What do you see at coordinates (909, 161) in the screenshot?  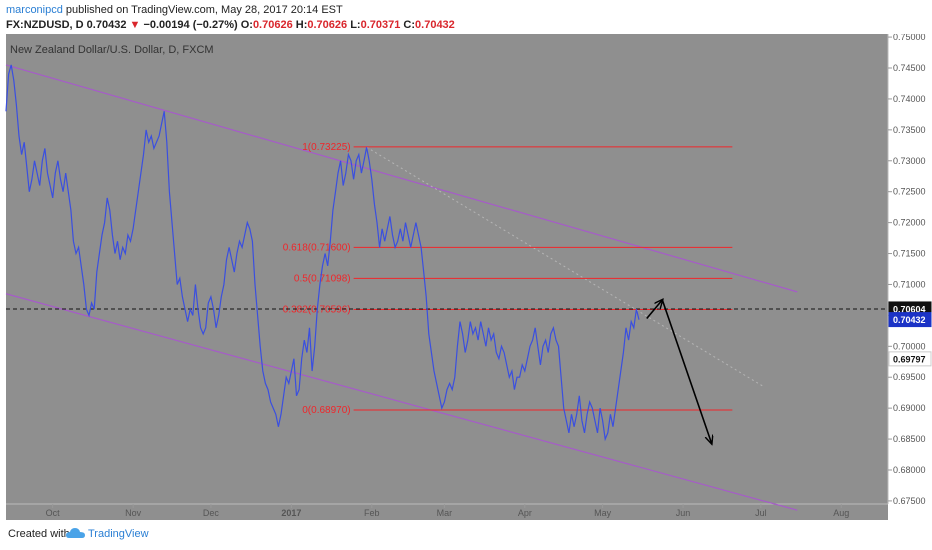 I see `y-tick-label: 0.73000` at bounding box center [909, 161].